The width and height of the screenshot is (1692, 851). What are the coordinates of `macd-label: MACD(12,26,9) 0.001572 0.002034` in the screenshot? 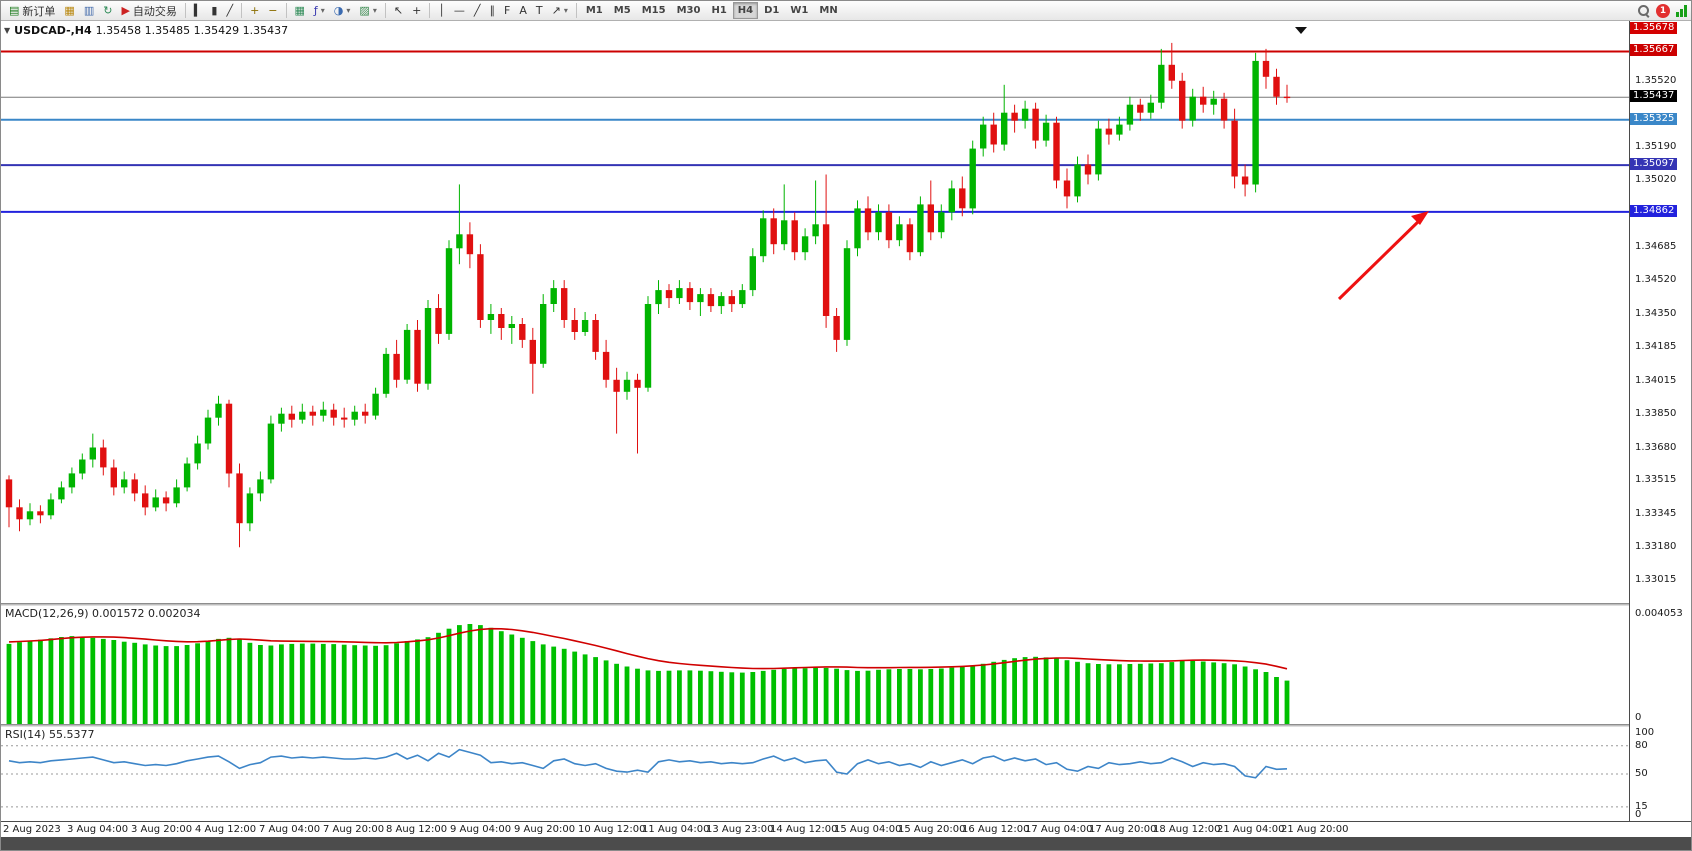 It's located at (103, 613).